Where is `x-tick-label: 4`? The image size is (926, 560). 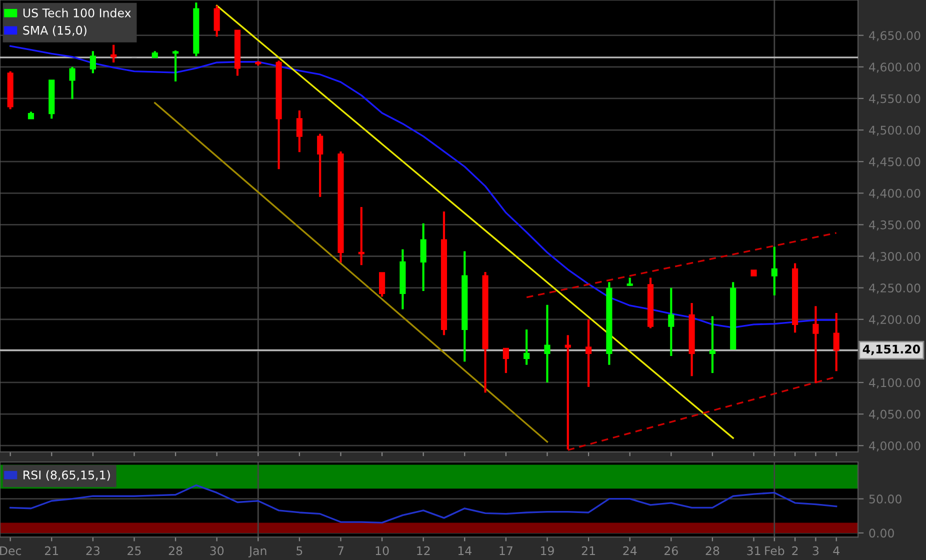
x-tick-label: 4 is located at coordinates (836, 551).